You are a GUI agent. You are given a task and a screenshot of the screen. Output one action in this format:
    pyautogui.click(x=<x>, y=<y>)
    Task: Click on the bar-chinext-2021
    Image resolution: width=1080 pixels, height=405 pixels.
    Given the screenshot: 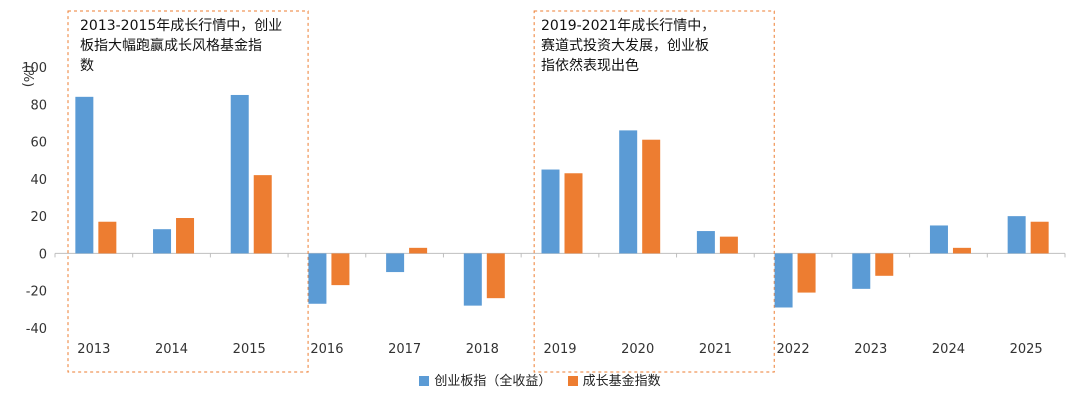 What is the action you would take?
    pyautogui.click(x=705, y=242)
    